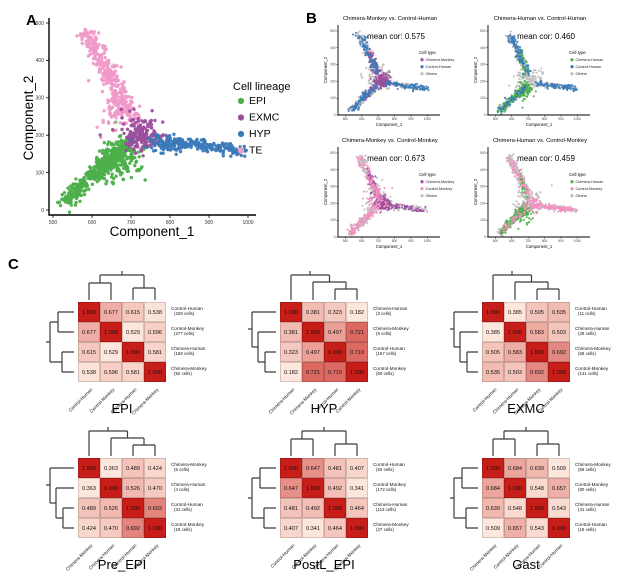 The height and width of the screenshot is (577, 617). I want to click on mean-cor-annotation: mean cor: 0.575, so click(396, 36).